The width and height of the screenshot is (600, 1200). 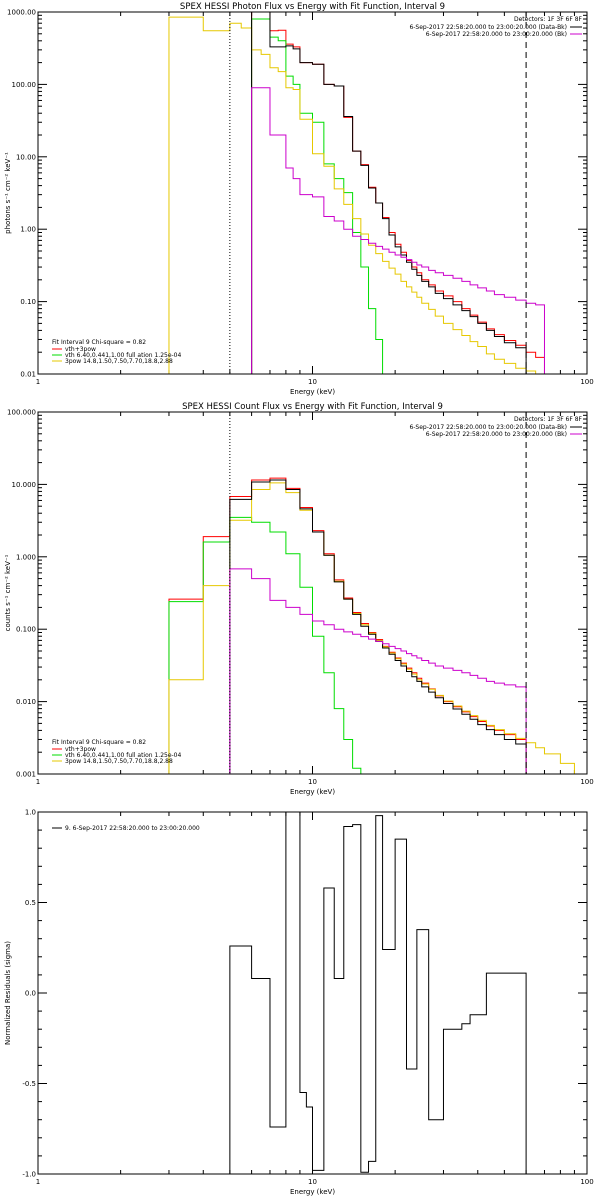 I want to click on y-tick-label: 1.0, so click(x=30, y=813).